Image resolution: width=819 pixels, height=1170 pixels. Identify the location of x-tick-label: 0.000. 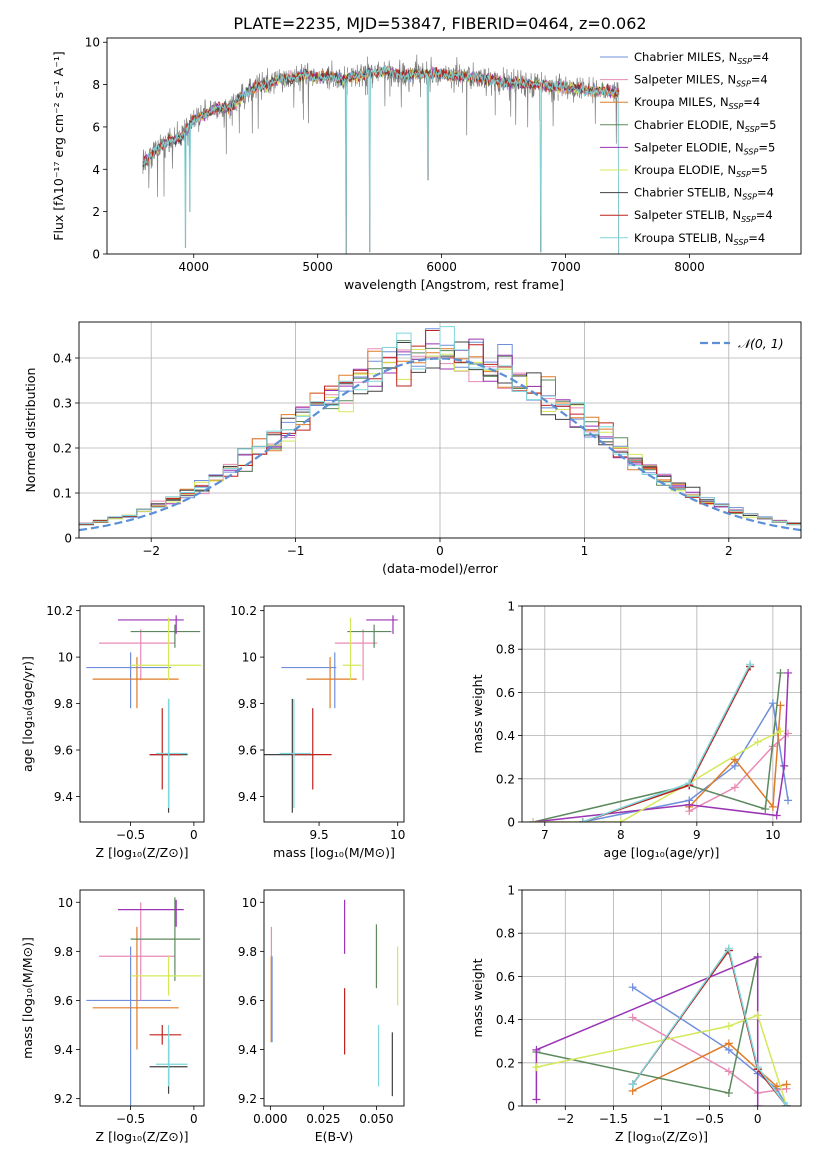
(270, 1119).